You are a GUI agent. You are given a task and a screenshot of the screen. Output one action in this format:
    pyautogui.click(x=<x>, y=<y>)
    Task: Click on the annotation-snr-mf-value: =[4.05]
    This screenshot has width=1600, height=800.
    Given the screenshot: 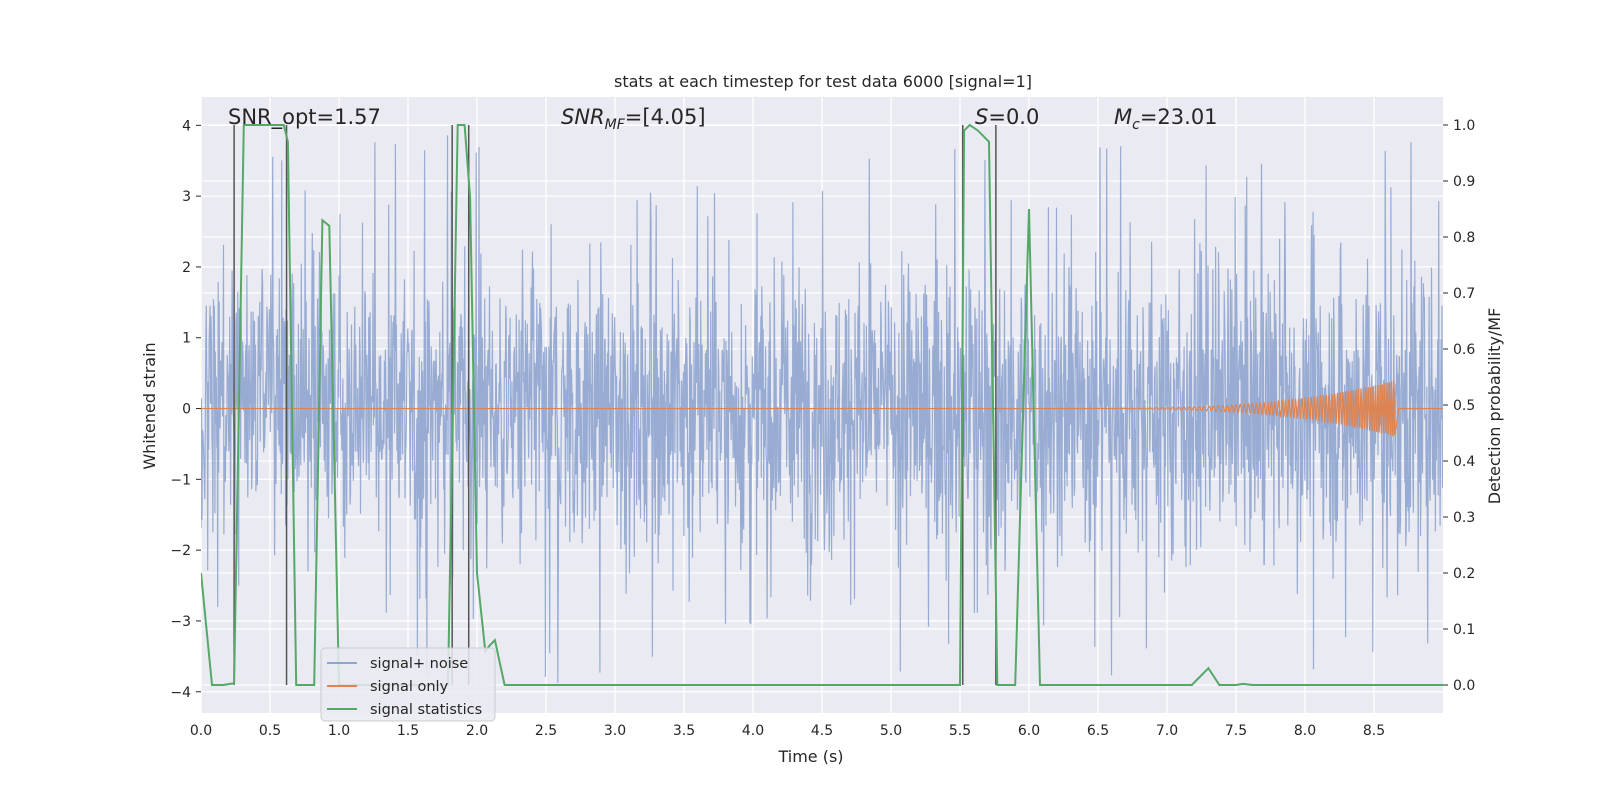 What is the action you would take?
    pyautogui.click(x=665, y=117)
    